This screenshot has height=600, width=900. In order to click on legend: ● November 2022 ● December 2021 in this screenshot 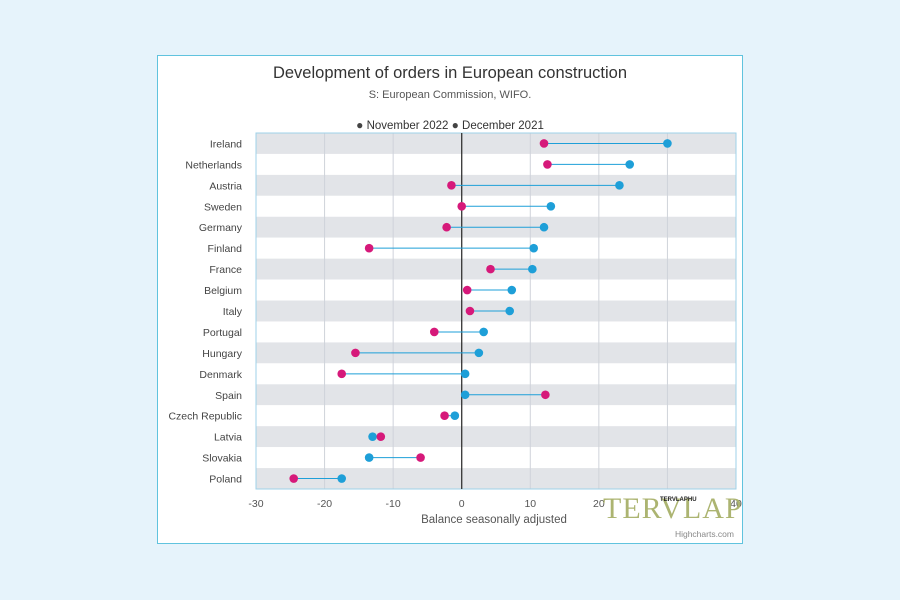, I will do `click(450, 125)`.